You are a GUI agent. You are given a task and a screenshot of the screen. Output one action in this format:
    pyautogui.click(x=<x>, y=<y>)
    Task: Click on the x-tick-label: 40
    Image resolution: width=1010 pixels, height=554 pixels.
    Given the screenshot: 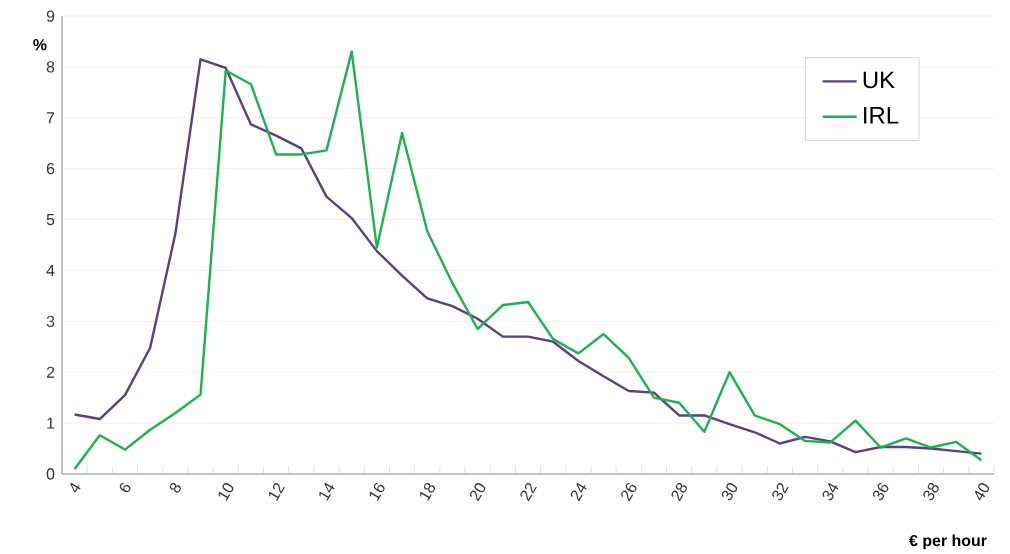 What is the action you would take?
    pyautogui.click(x=982, y=492)
    